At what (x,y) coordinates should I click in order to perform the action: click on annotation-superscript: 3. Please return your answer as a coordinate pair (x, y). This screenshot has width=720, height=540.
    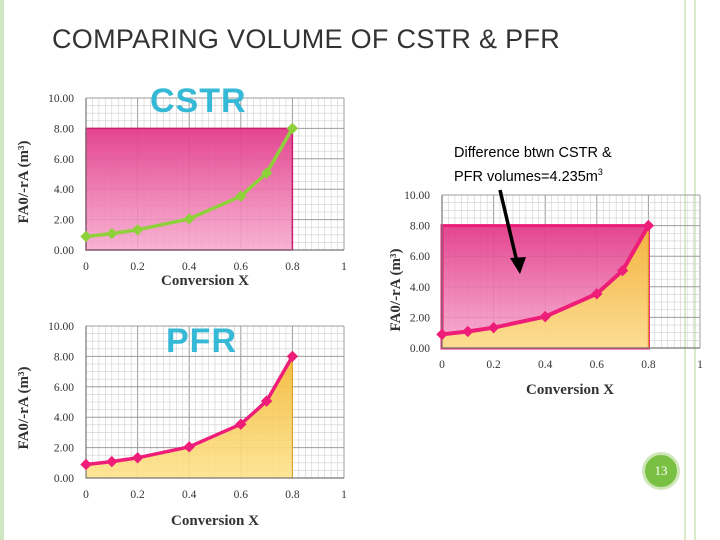
    Looking at the image, I should click on (600, 172).